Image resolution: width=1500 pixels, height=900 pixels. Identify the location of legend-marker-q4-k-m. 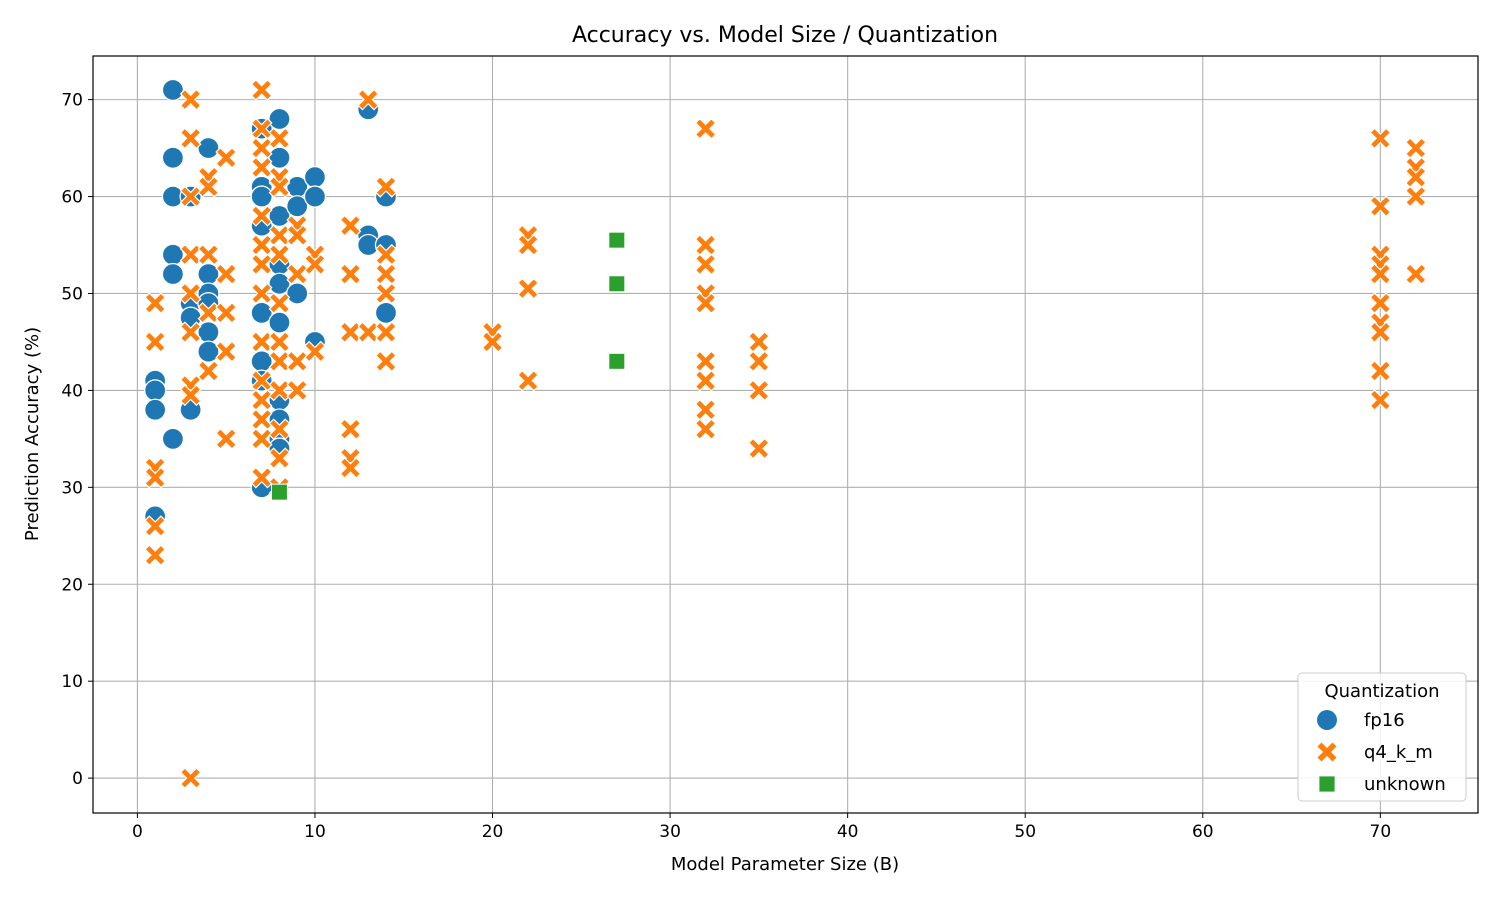
(1327, 752).